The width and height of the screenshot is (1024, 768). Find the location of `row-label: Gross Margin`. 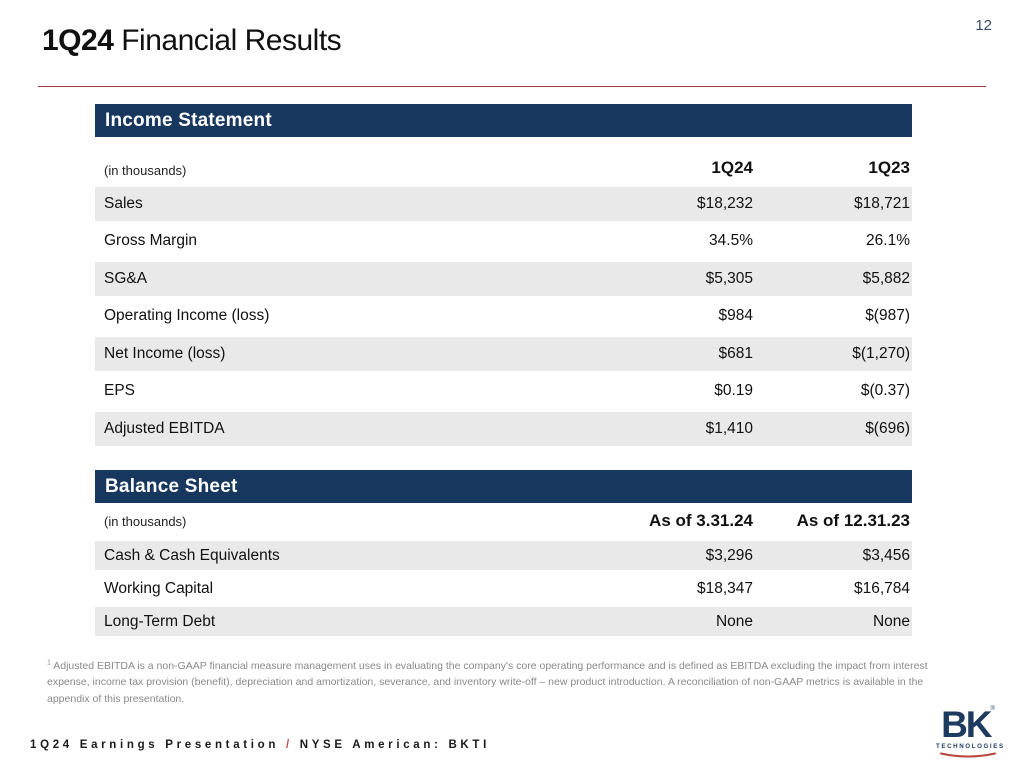

row-label: Gross Margin is located at coordinates (151, 241).